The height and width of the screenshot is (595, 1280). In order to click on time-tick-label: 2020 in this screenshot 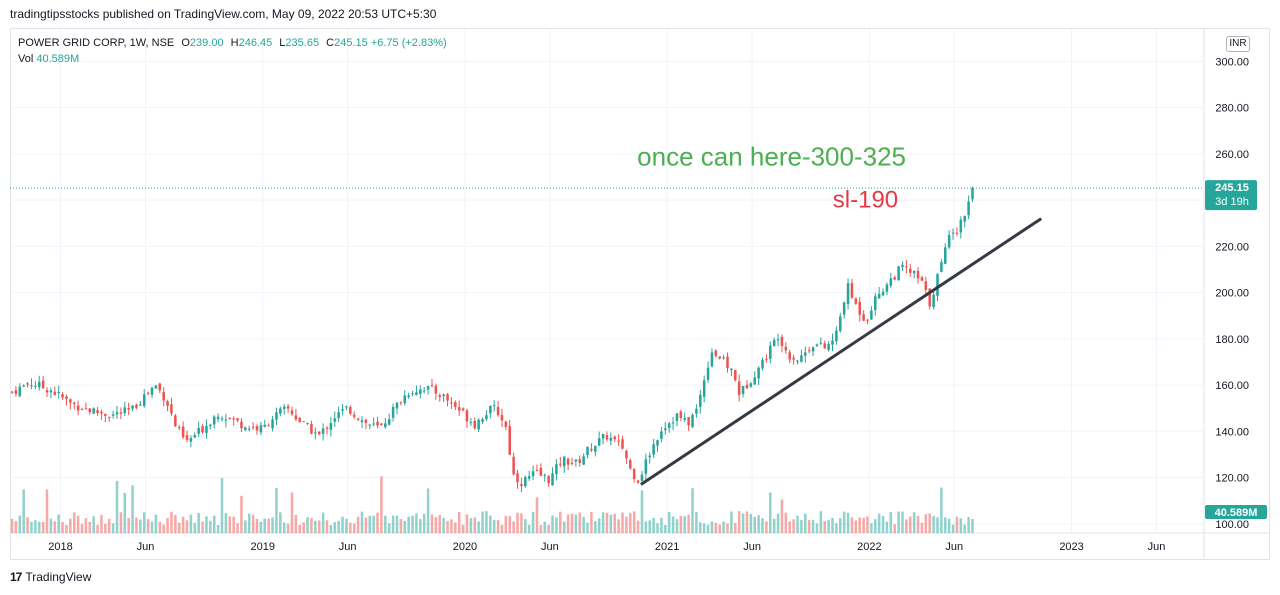, I will do `click(465, 547)`.